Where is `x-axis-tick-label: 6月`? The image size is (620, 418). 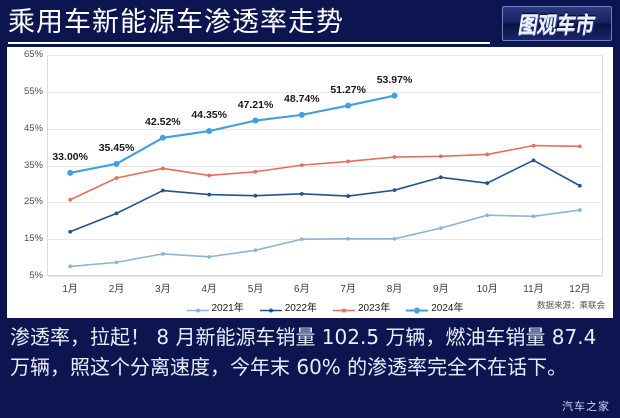
x-axis-tick-label: 6月 is located at coordinates (302, 289).